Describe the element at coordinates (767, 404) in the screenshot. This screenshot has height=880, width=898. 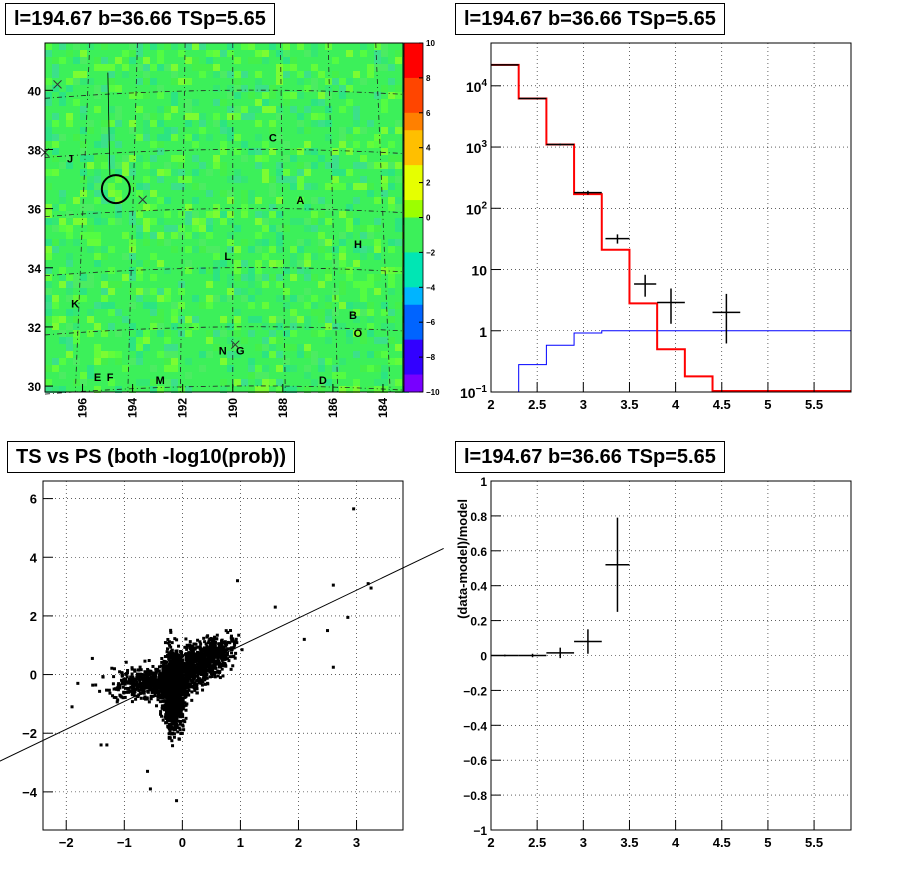
I see `x-tick-label: 5` at that location.